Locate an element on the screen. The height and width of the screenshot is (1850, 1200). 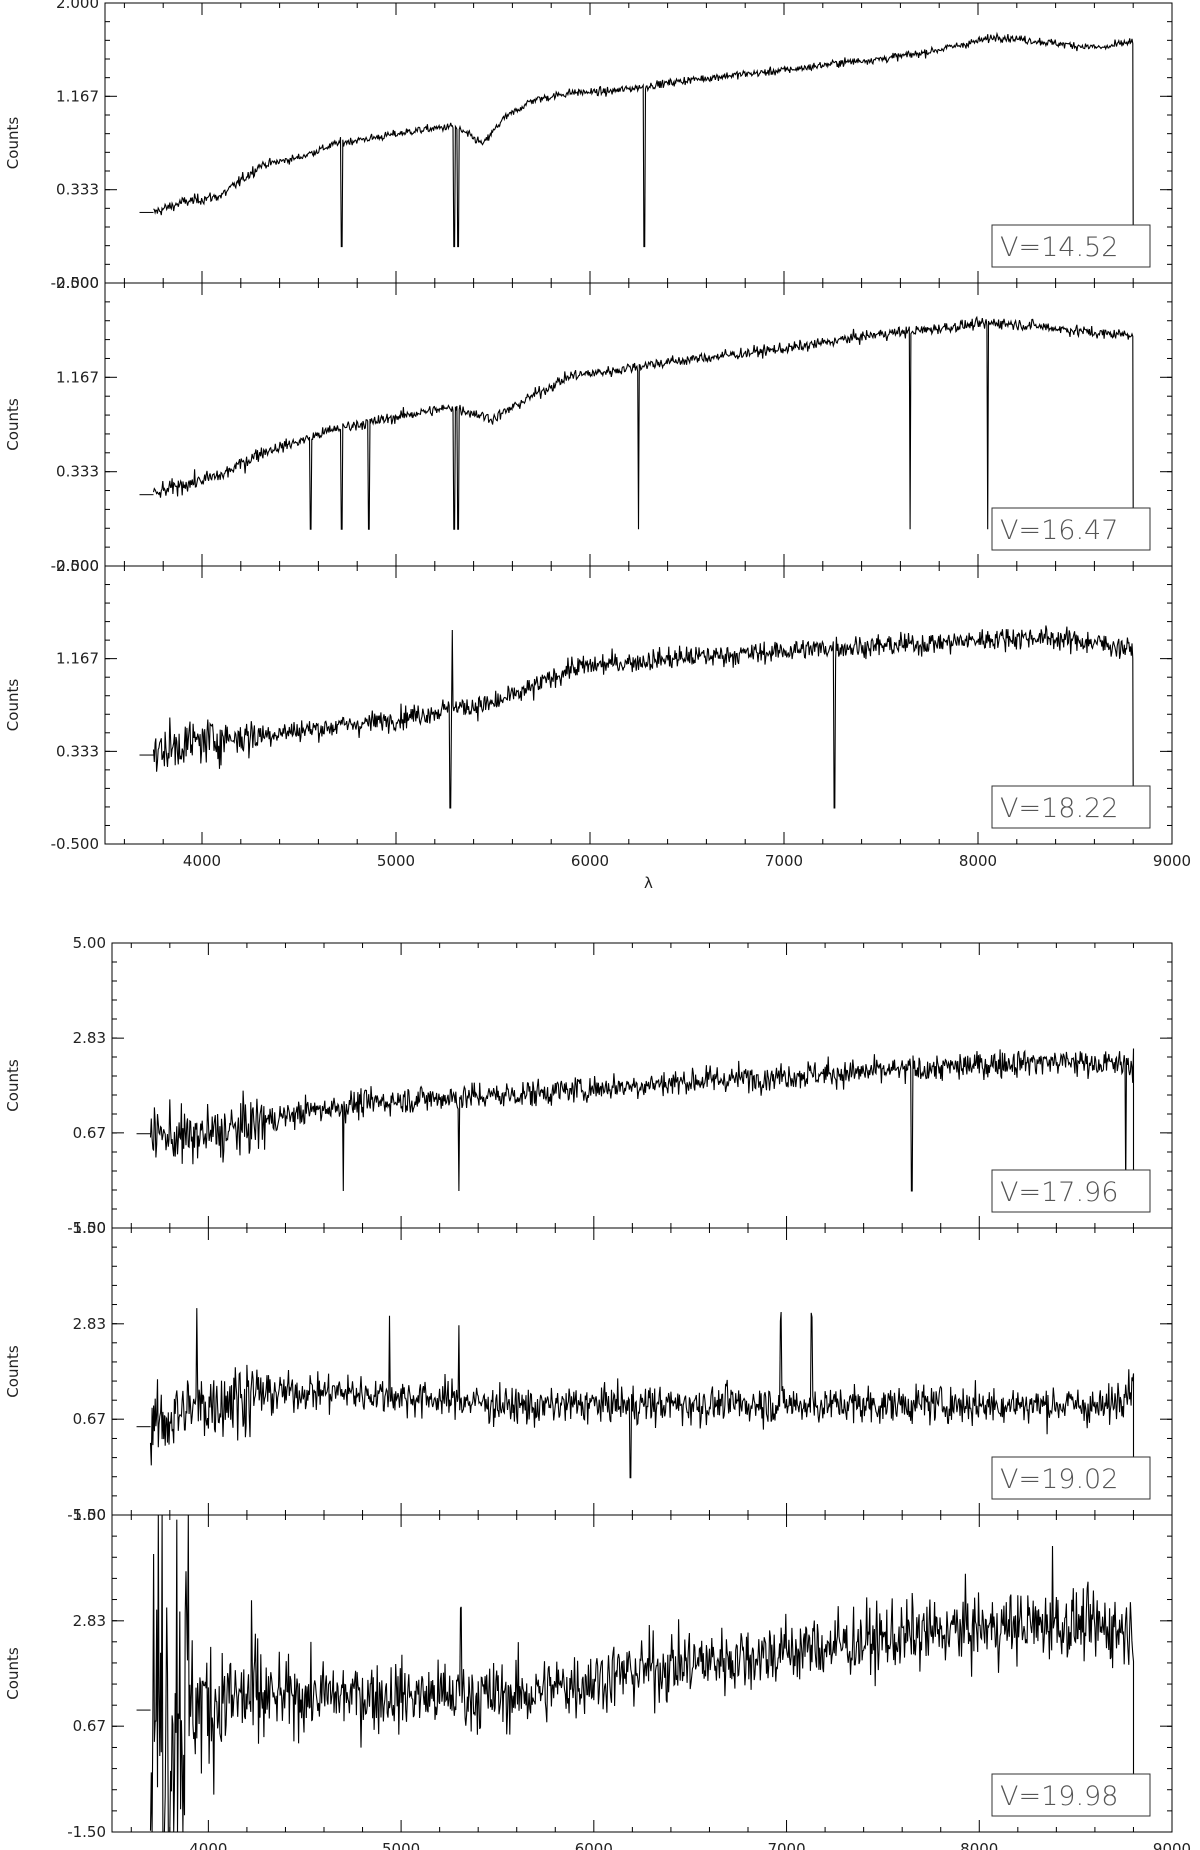
magnitude-label: V=19.98 is located at coordinates (1059, 1796).